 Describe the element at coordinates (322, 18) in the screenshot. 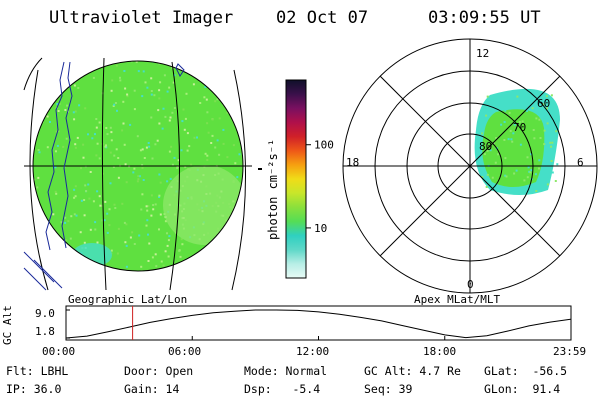

I see `observation-date: 02 Oct 07` at that location.